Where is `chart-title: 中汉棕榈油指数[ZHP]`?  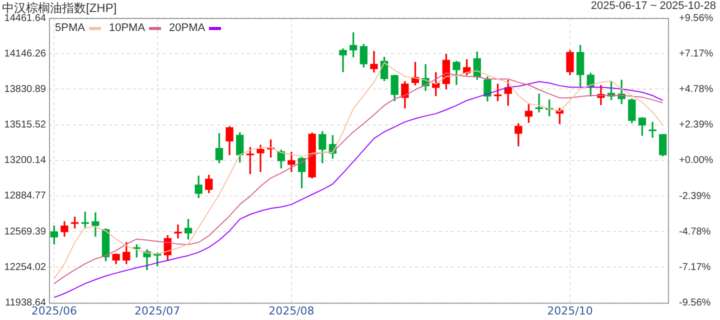
chart-title: 中汉棕榈油指数[ZHP] is located at coordinates (59, 7).